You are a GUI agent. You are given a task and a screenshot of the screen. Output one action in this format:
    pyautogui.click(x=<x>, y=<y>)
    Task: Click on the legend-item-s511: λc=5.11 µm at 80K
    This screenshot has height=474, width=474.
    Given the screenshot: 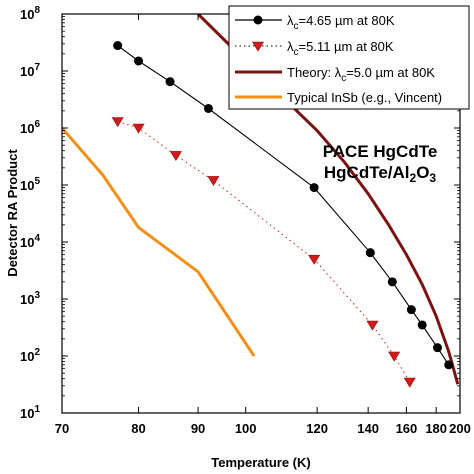 What is the action you would take?
    pyautogui.click(x=314, y=48)
    